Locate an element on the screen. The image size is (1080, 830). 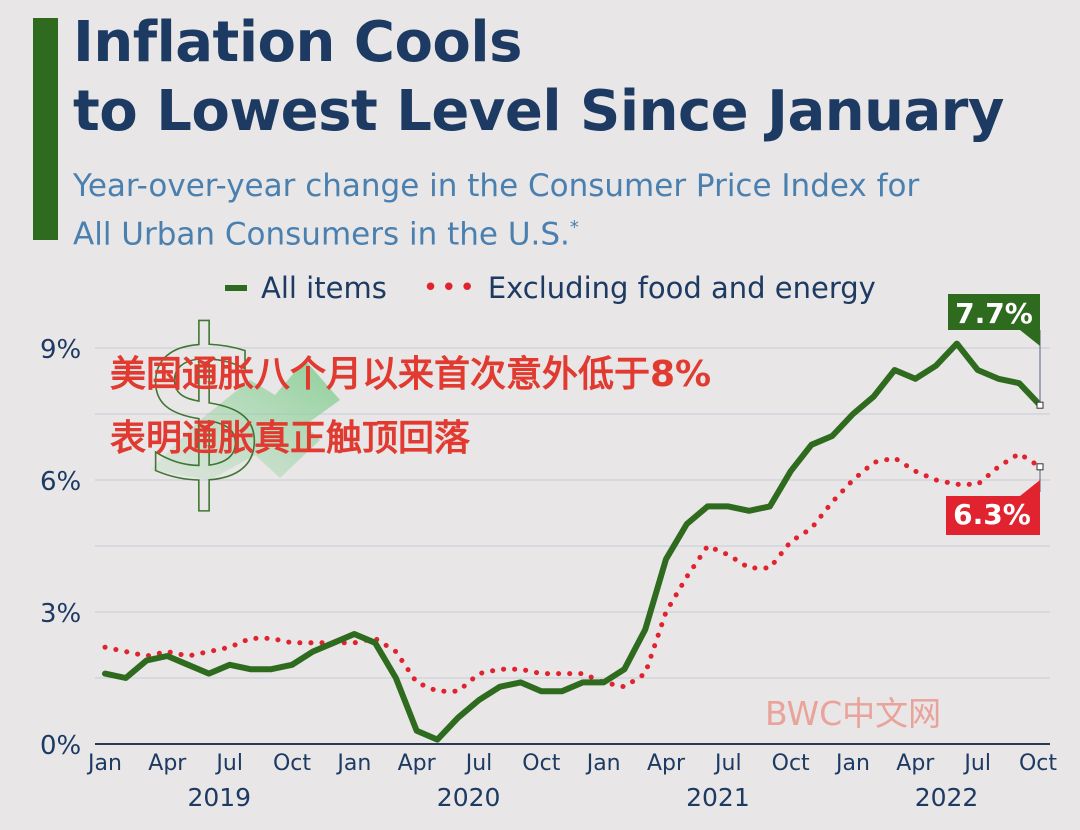
subtitle-footnote-marker: * is located at coordinates (574, 227).